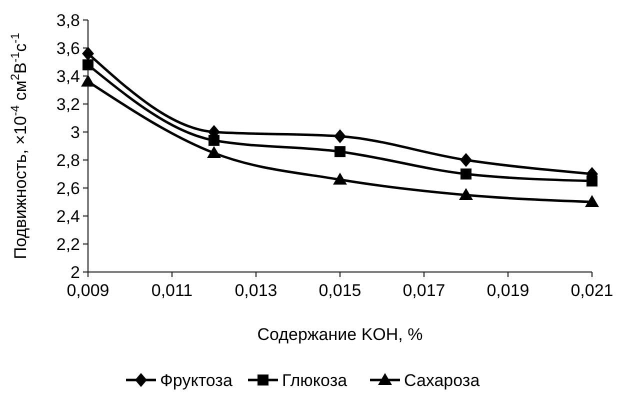 The width and height of the screenshot is (618, 404). I want to click on x-tick-label: 0,011, so click(172, 290).